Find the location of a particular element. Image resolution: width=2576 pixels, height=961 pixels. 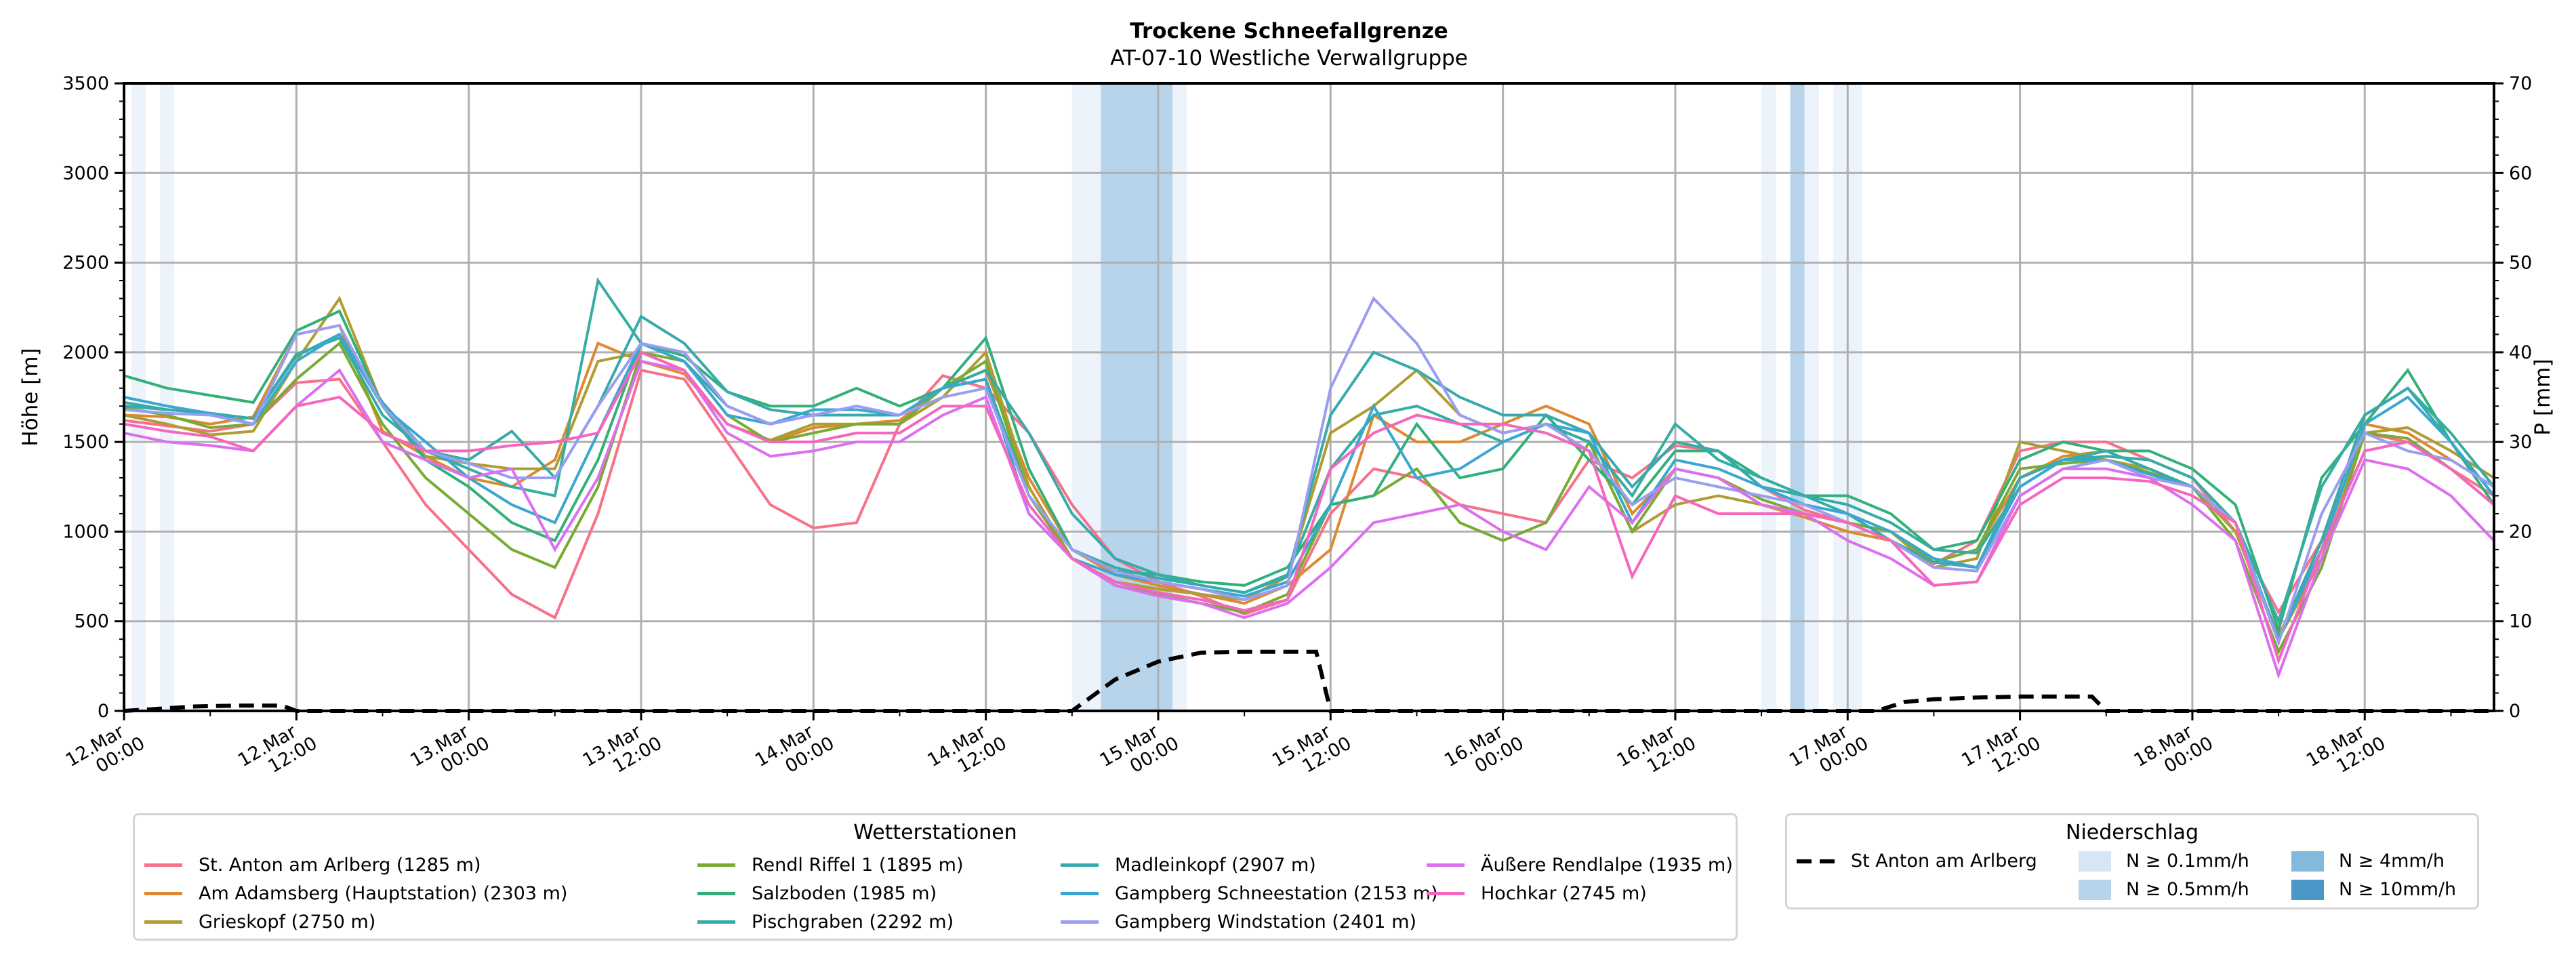

legend-precip-line-label: St Anton am Arlberg is located at coordinates (1944, 861).